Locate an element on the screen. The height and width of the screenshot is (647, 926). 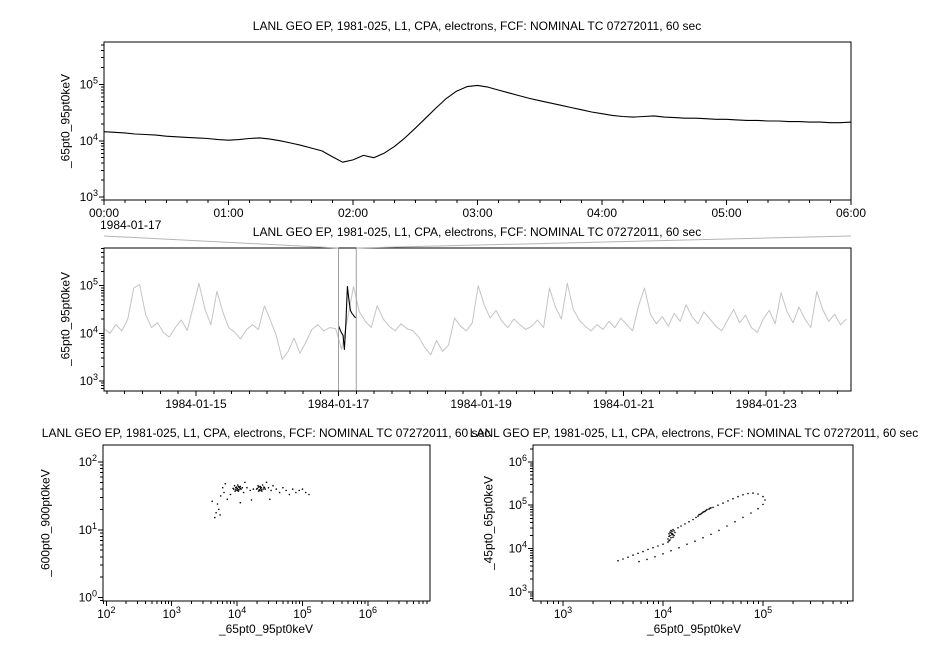
svg-text: 10⁰ is located at coordinates (88, 597).